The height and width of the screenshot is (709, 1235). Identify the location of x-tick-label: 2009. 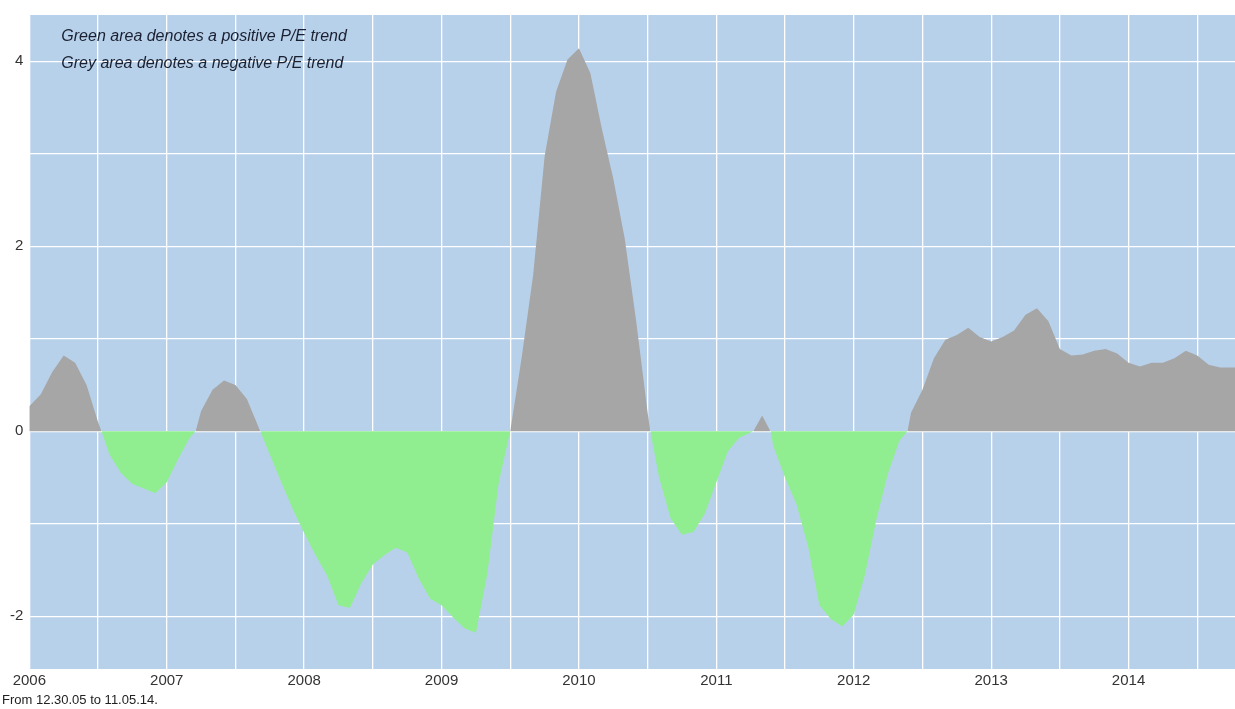
(441, 680).